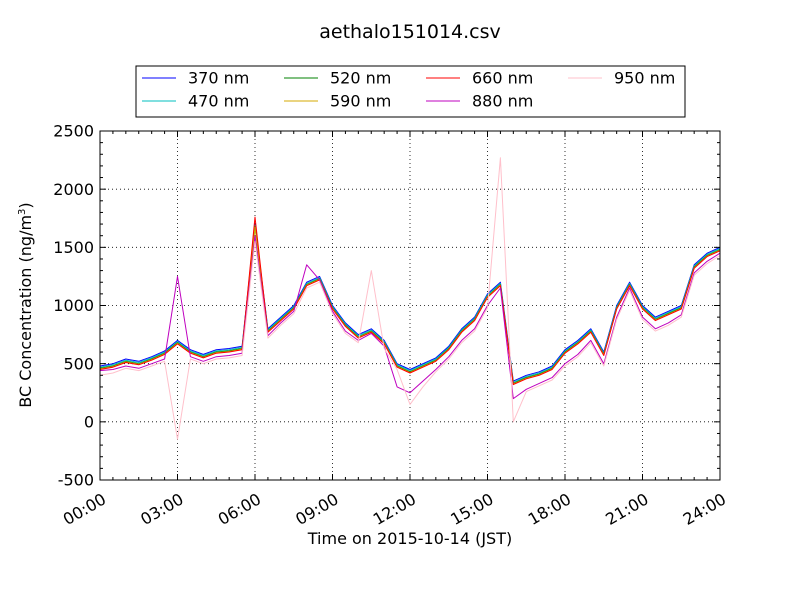  I want to click on legend-entry-label: 370 nm, so click(218, 78).